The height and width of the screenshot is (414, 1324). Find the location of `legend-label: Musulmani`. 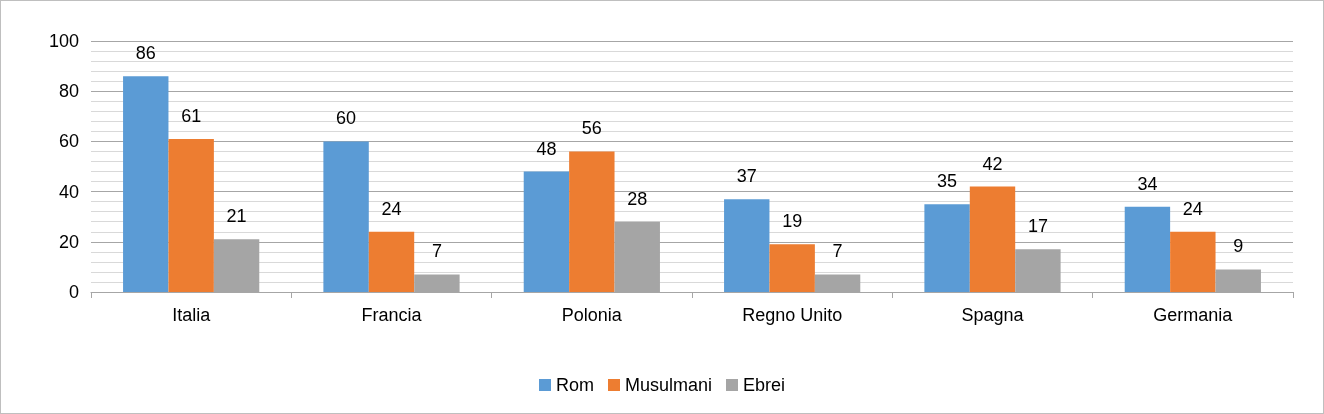

legend-label: Musulmani is located at coordinates (668, 385).